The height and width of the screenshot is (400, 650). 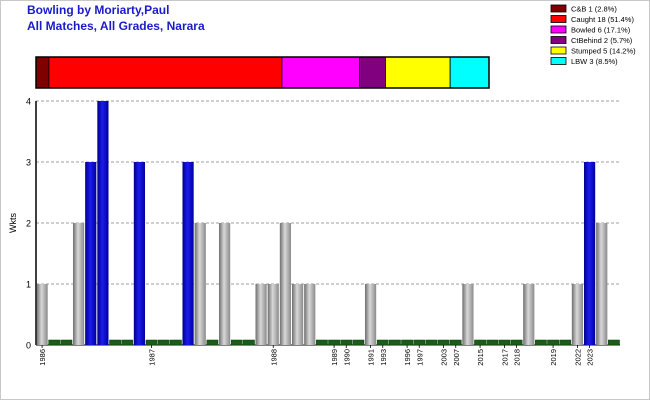 I want to click on y-tick-label: 4, so click(x=28, y=102).